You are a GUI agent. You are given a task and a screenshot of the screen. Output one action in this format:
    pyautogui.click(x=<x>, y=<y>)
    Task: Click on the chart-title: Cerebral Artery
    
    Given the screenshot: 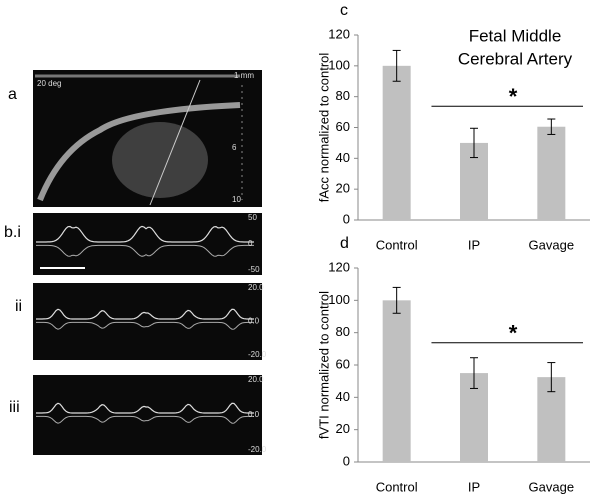 What is the action you would take?
    pyautogui.click(x=515, y=58)
    